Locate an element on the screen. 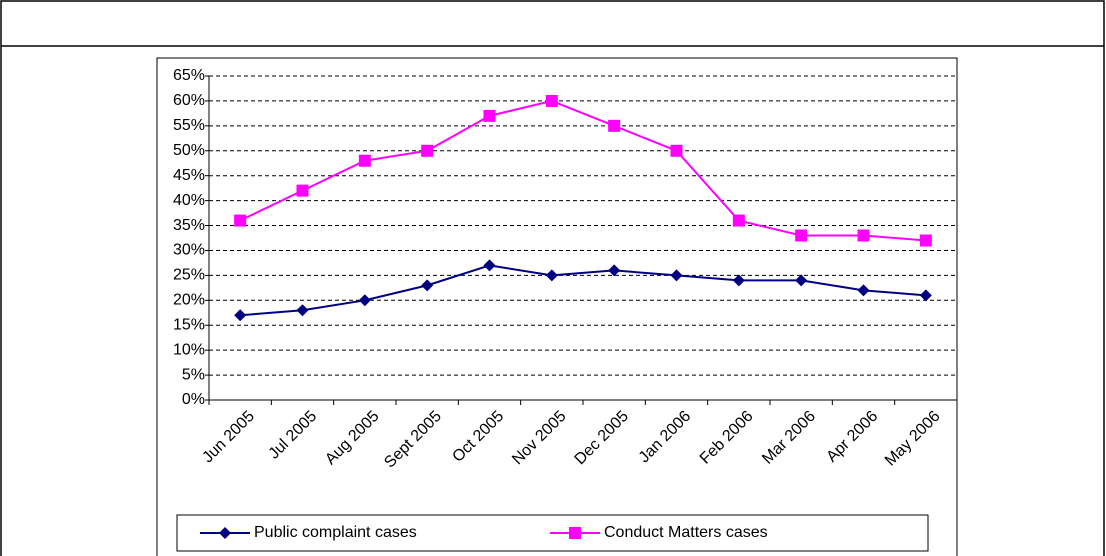  x-tick-label: Dec 2005 is located at coordinates (602, 438).